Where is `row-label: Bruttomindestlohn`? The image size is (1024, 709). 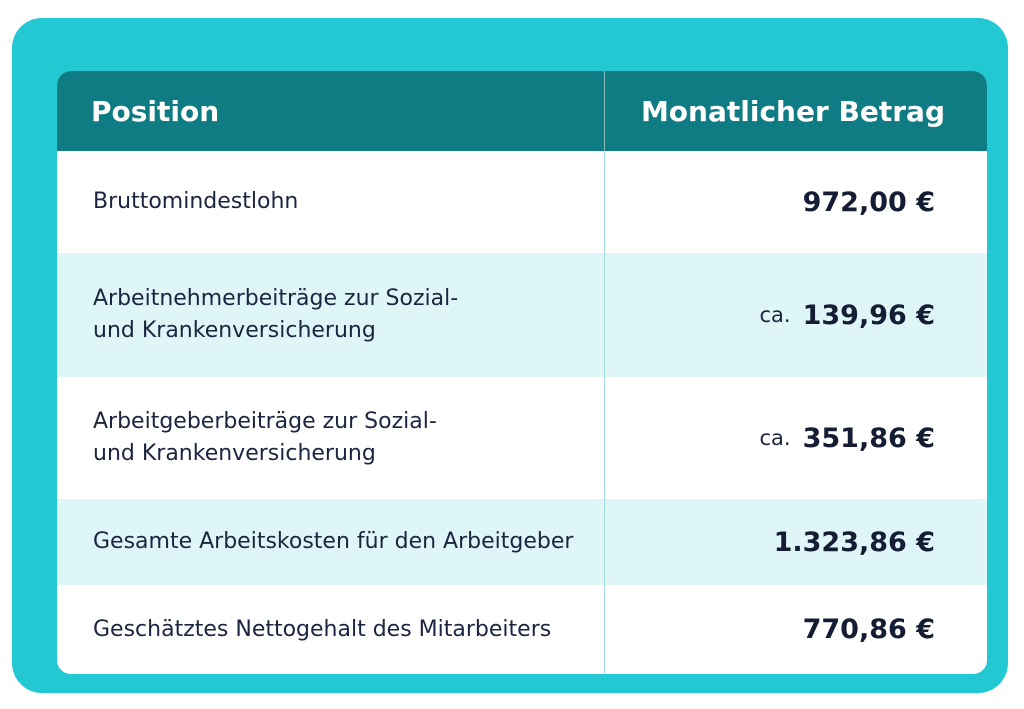 row-label: Bruttomindestlohn is located at coordinates (338, 202).